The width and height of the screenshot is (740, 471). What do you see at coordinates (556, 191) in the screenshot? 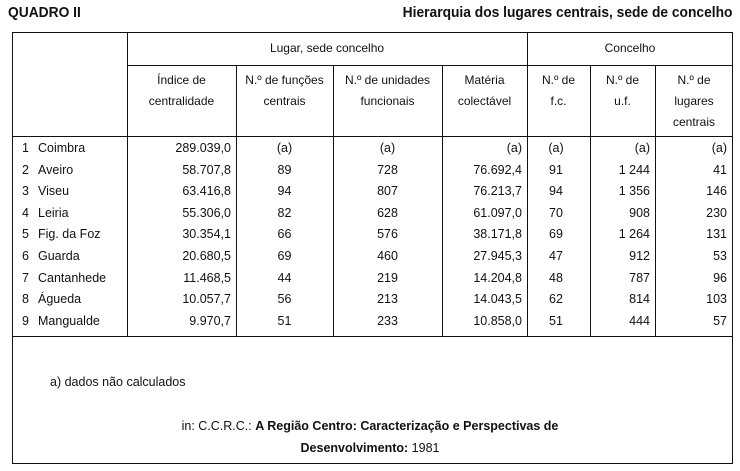
I see `cell-fc: 94` at bounding box center [556, 191].